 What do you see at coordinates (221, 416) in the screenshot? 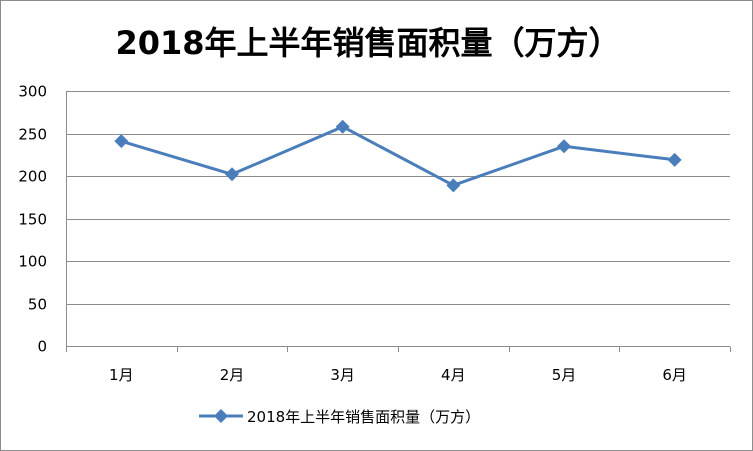
I see `legend-marker` at bounding box center [221, 416].